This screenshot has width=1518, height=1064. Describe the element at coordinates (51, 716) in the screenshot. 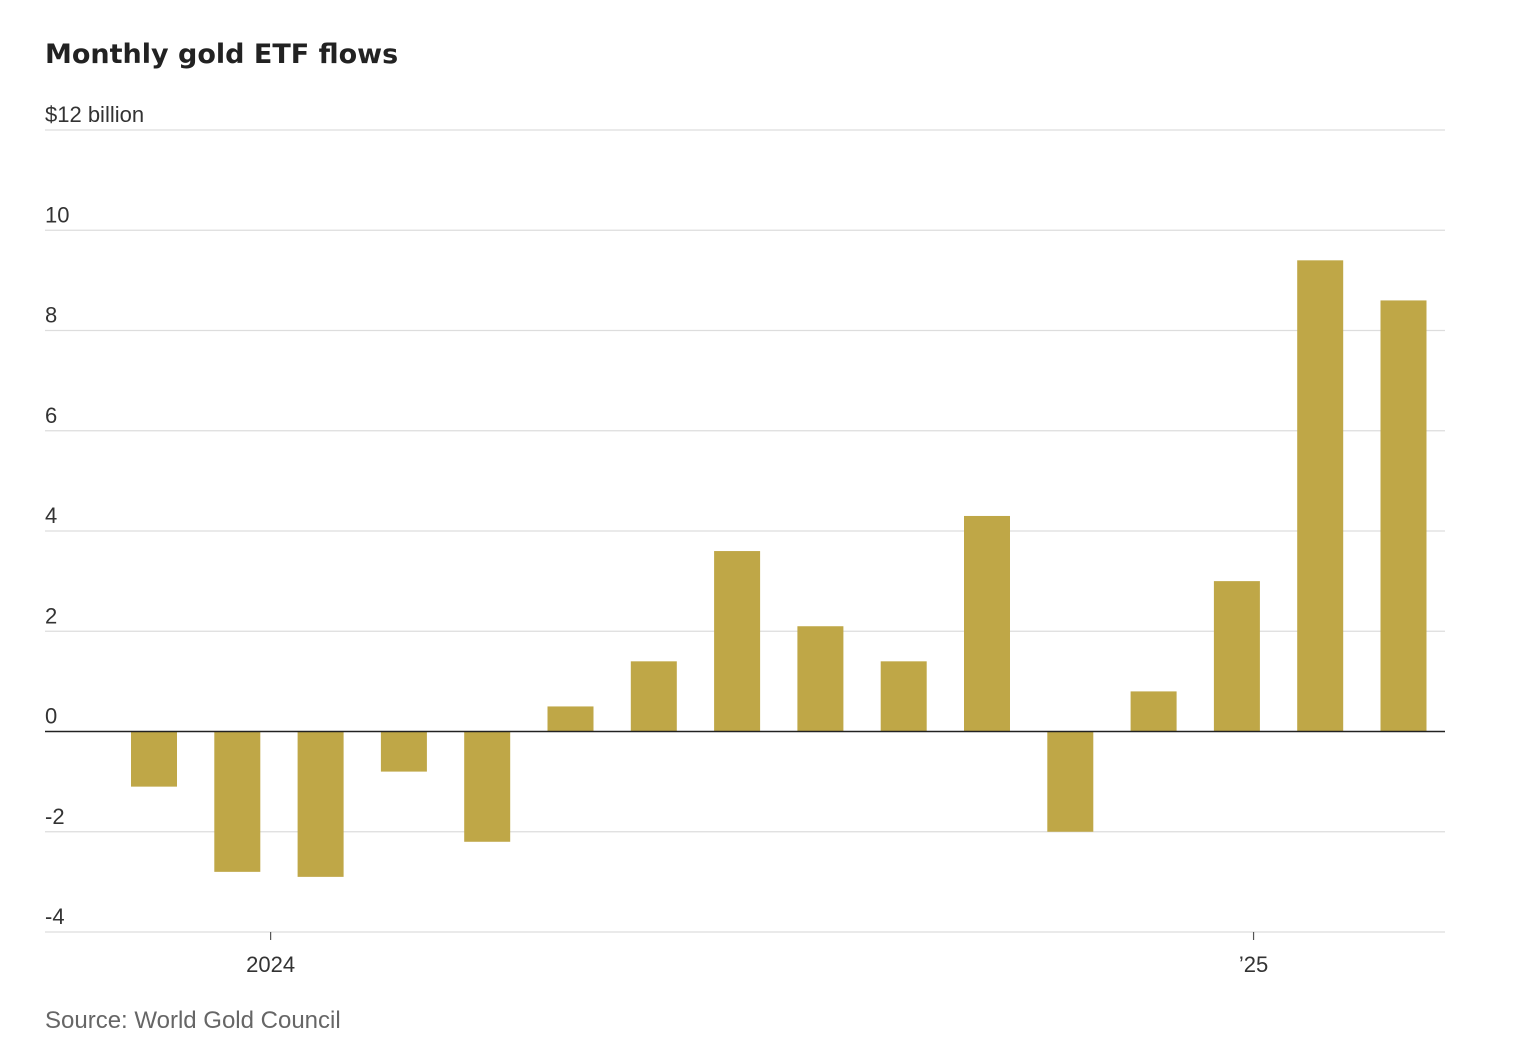

I see `y-tick-label: 0` at that location.